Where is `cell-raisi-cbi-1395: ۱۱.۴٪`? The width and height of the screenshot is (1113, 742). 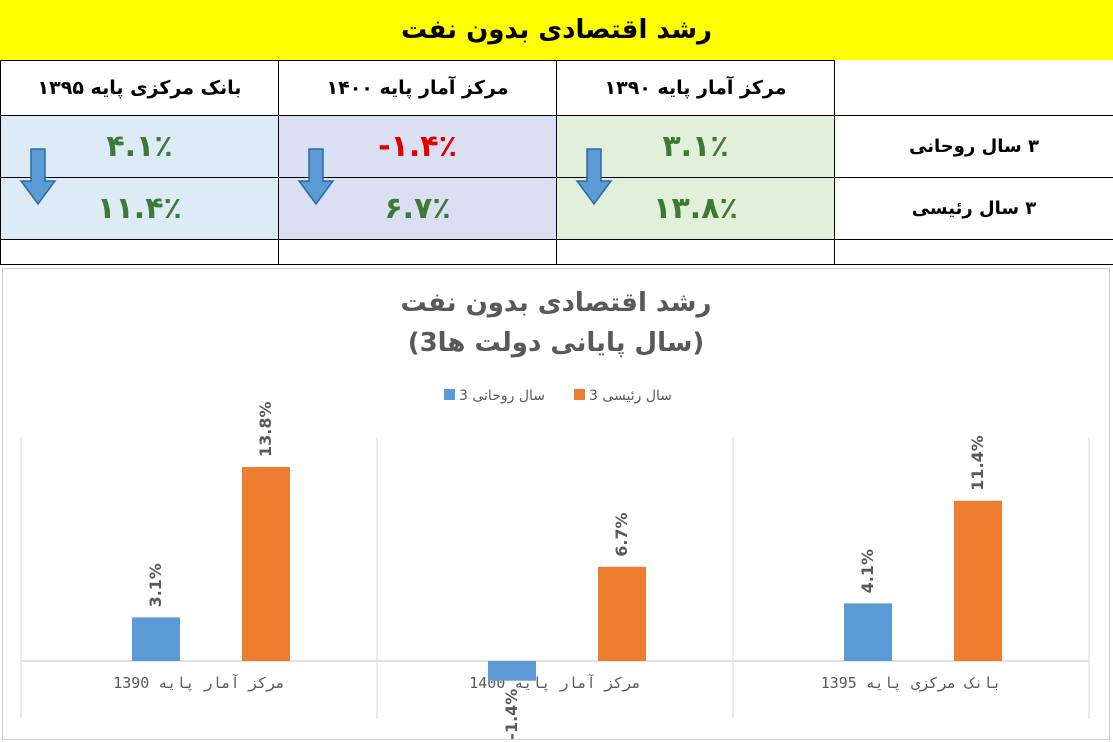
cell-raisi-cbi-1395: ۱۱.۴٪ is located at coordinates (139, 194).